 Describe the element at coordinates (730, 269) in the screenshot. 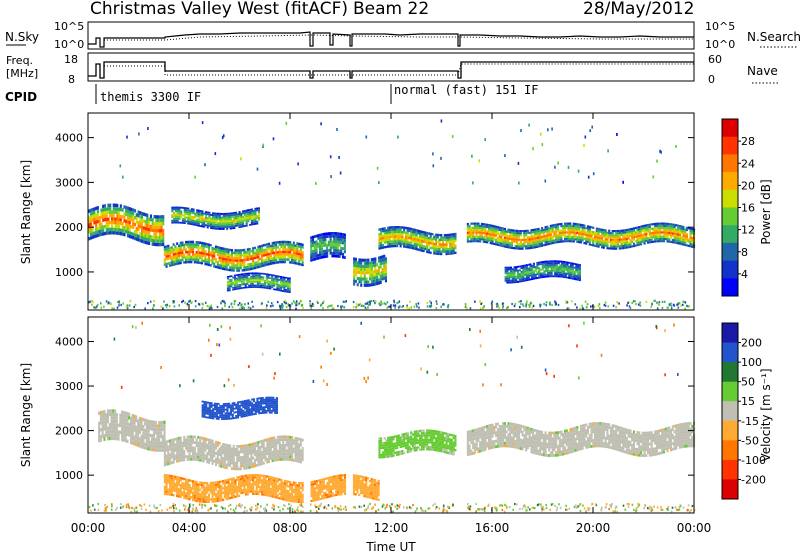

I see `power-colorbar-segment` at that location.